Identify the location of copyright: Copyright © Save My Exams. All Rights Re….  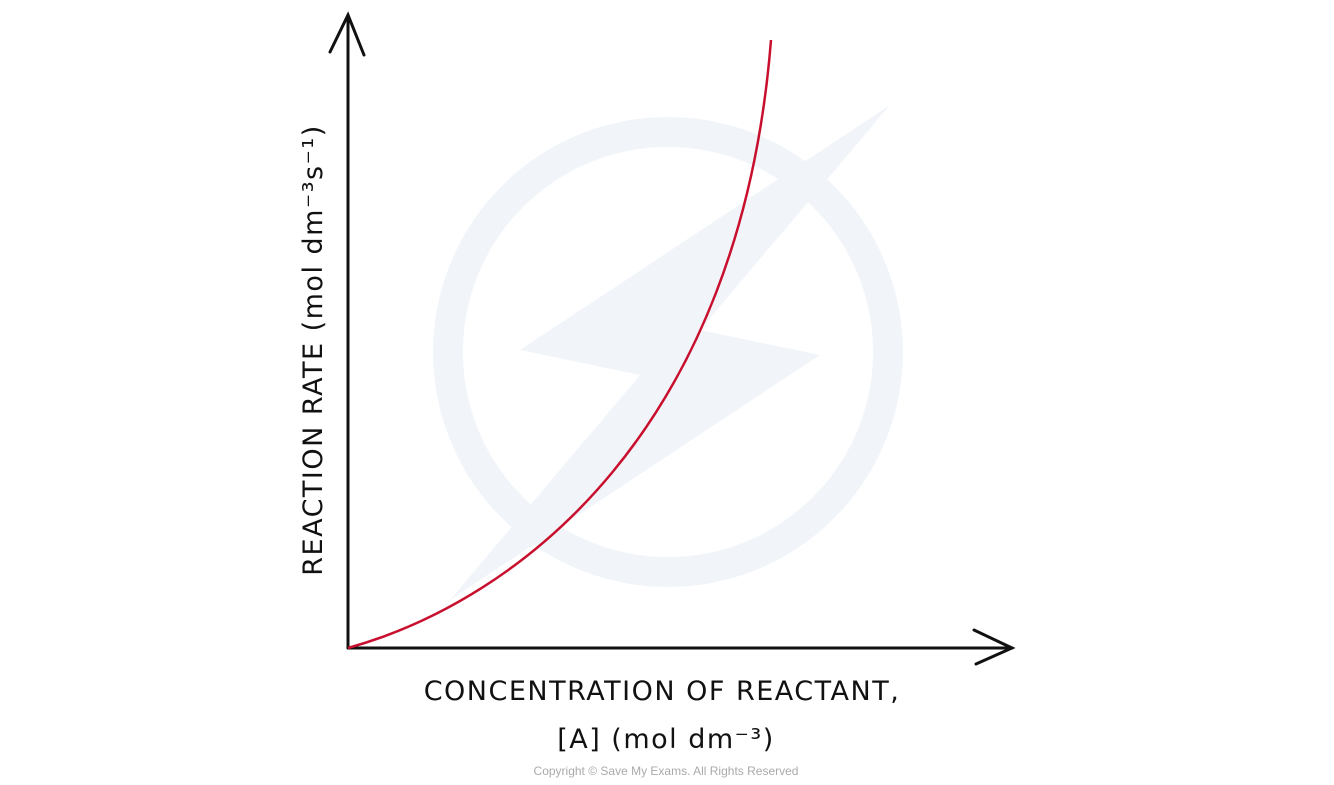
(666, 771).